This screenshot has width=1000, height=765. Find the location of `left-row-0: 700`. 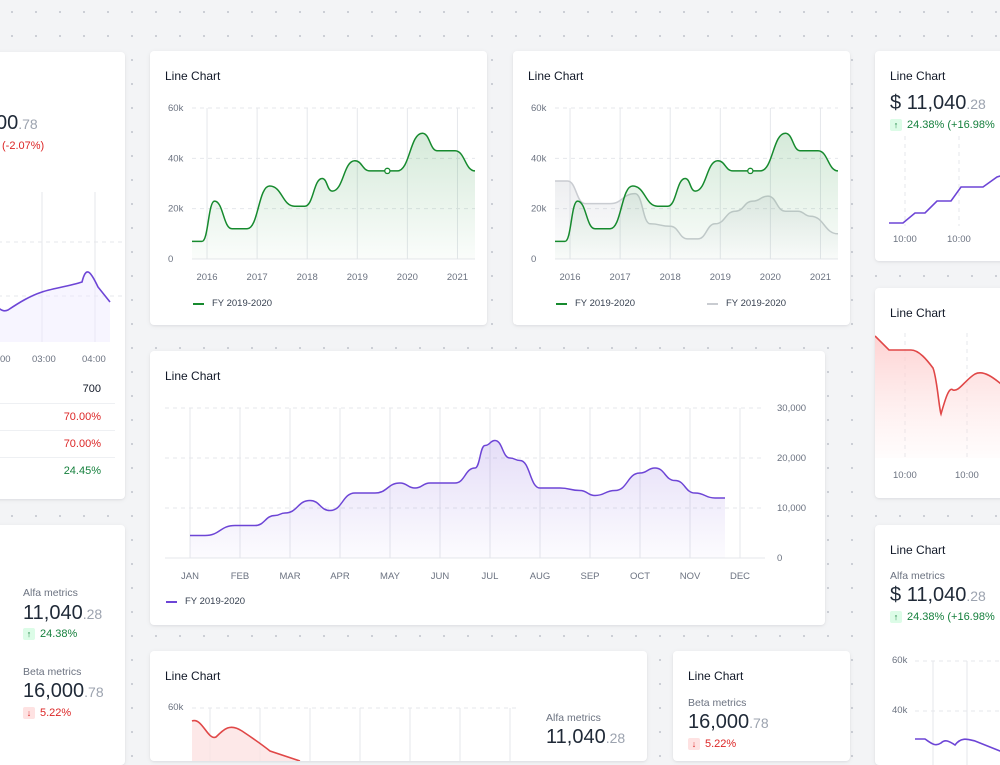

left-row-0: 700 is located at coordinates (91, 389).